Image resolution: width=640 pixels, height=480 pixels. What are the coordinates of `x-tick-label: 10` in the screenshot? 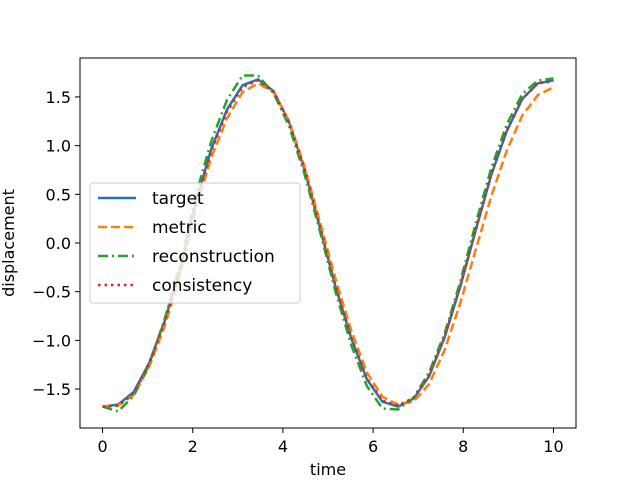 It's located at (553, 446).